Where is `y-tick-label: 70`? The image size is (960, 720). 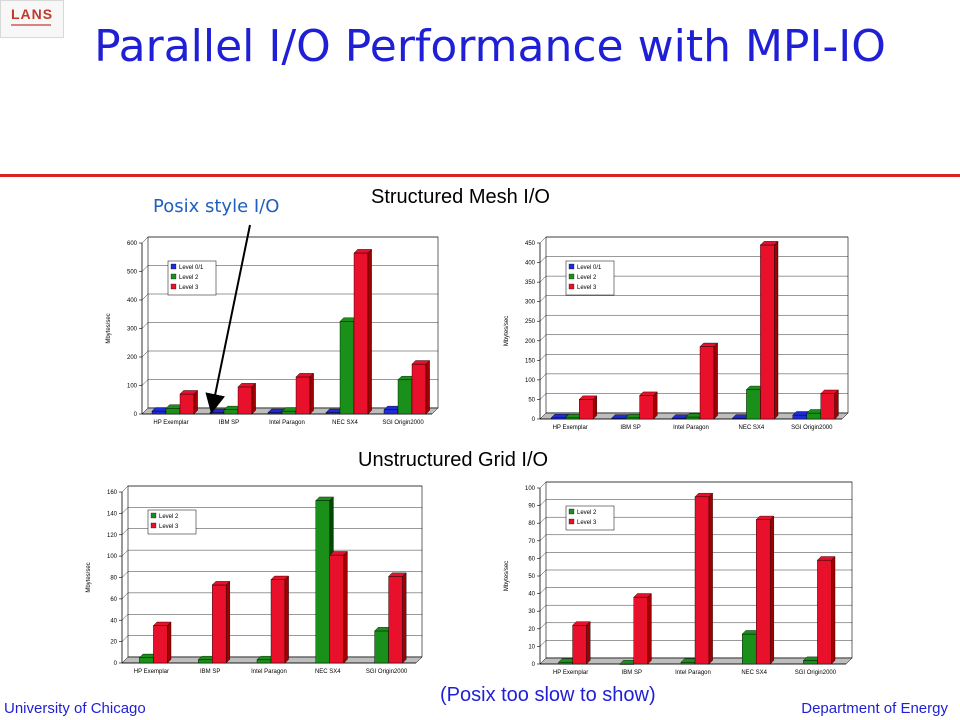
y-tick-label: 70 is located at coordinates (531, 542).